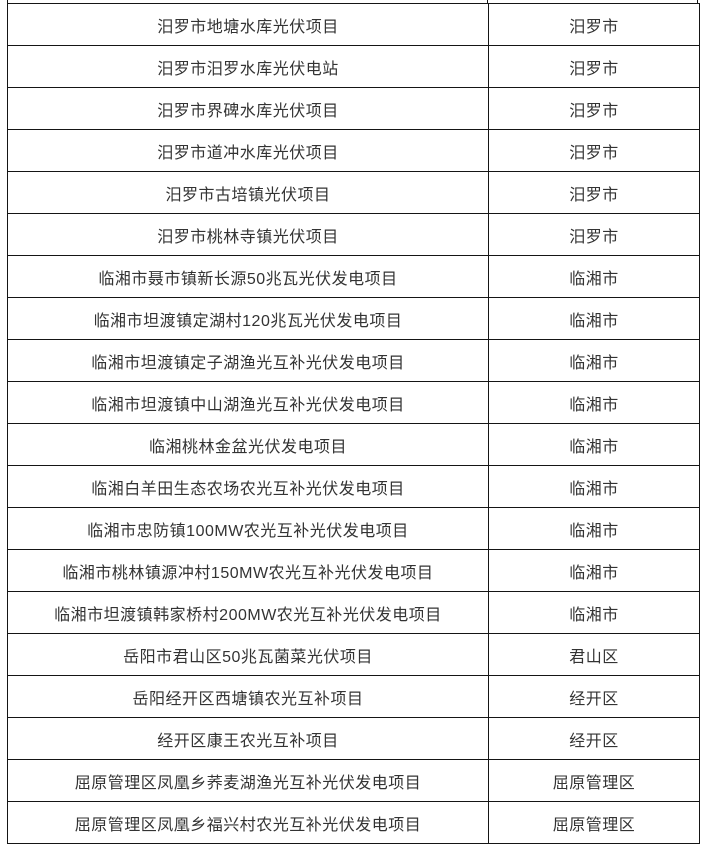  I want to click on table-row: 临湘白羊田生态农场农光互补光伏发电项目 临湘市, so click(353, 486).